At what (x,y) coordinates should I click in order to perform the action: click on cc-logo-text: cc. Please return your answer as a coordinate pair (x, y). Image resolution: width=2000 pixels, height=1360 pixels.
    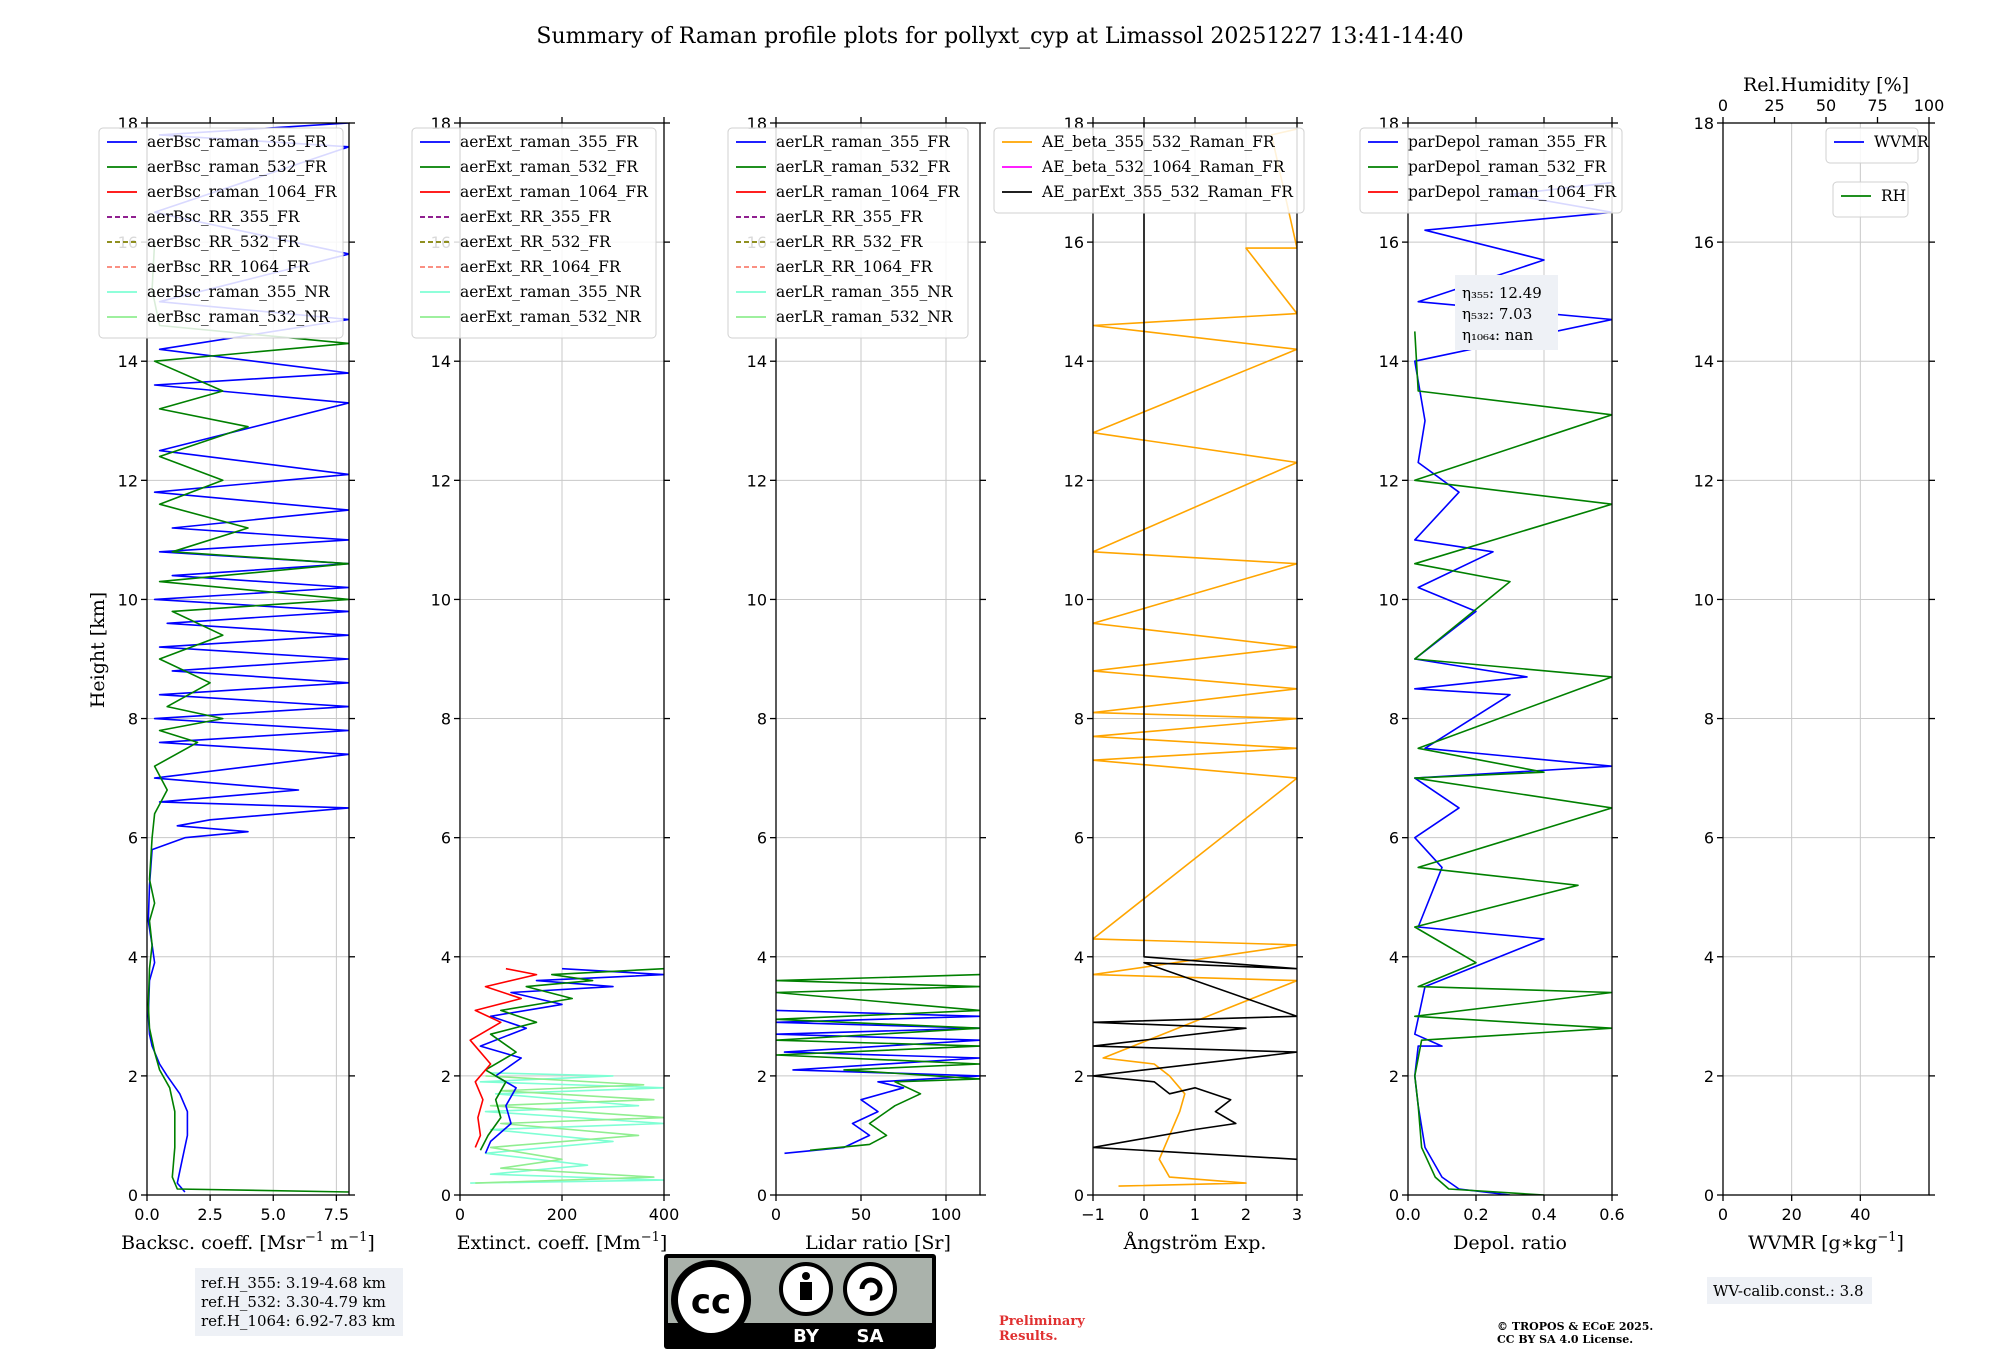
    Looking at the image, I should click on (711, 1302).